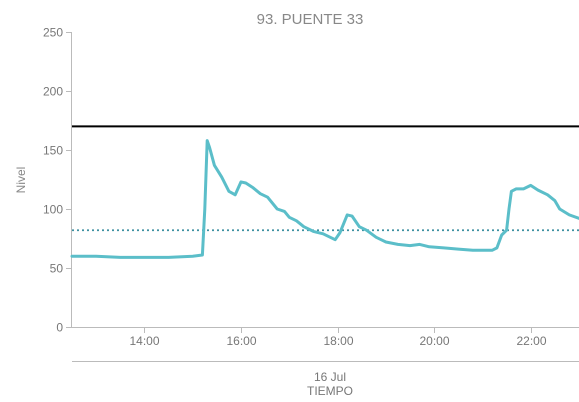 This screenshot has width=579, height=402. Describe the element at coordinates (310, 19) in the screenshot. I see `chart-title: 93. PUENTE 33` at that location.